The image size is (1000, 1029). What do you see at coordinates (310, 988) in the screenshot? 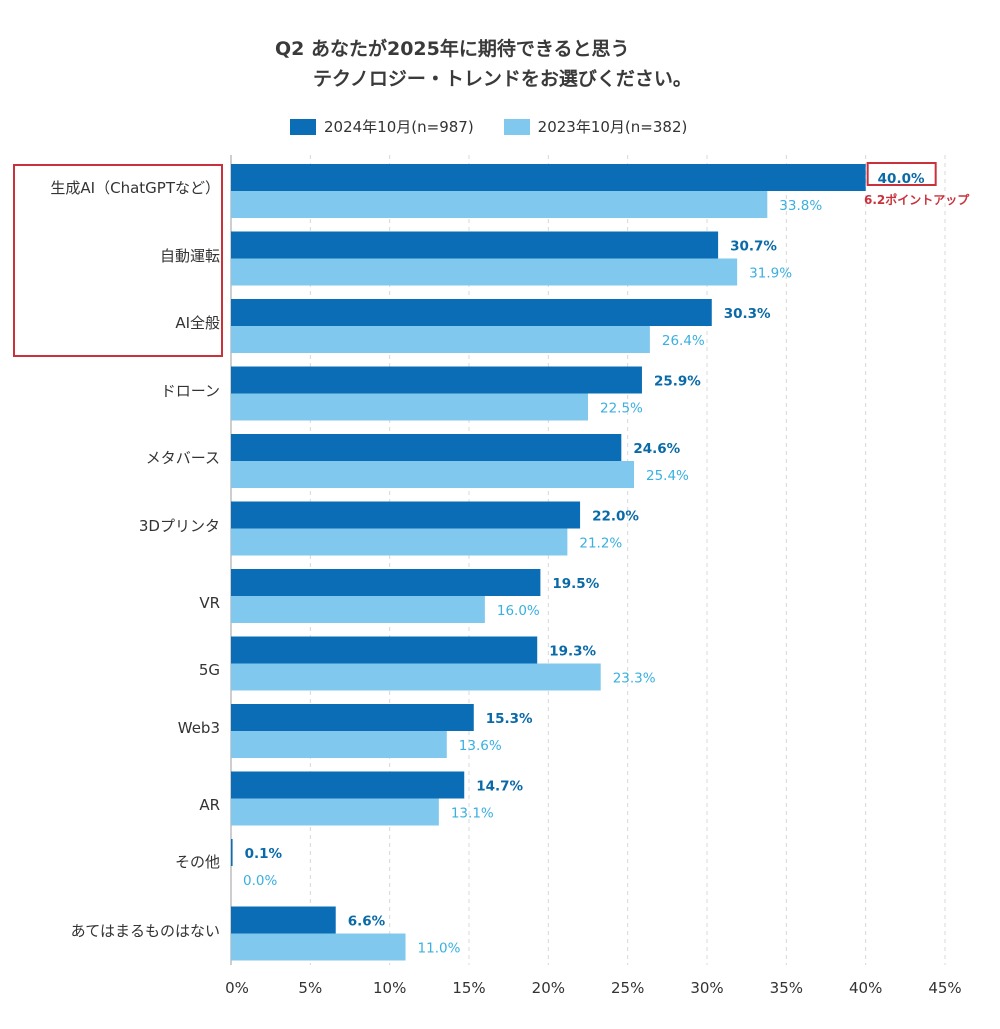
I see `x-tick-label: 5%` at bounding box center [310, 988].